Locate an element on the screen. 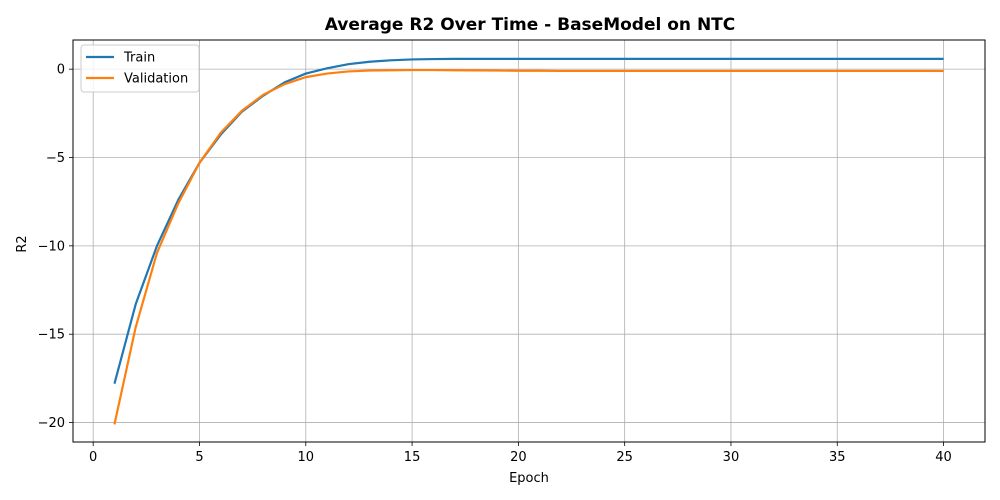 The image size is (1000, 500). x-tick-label: 0 is located at coordinates (93, 457).